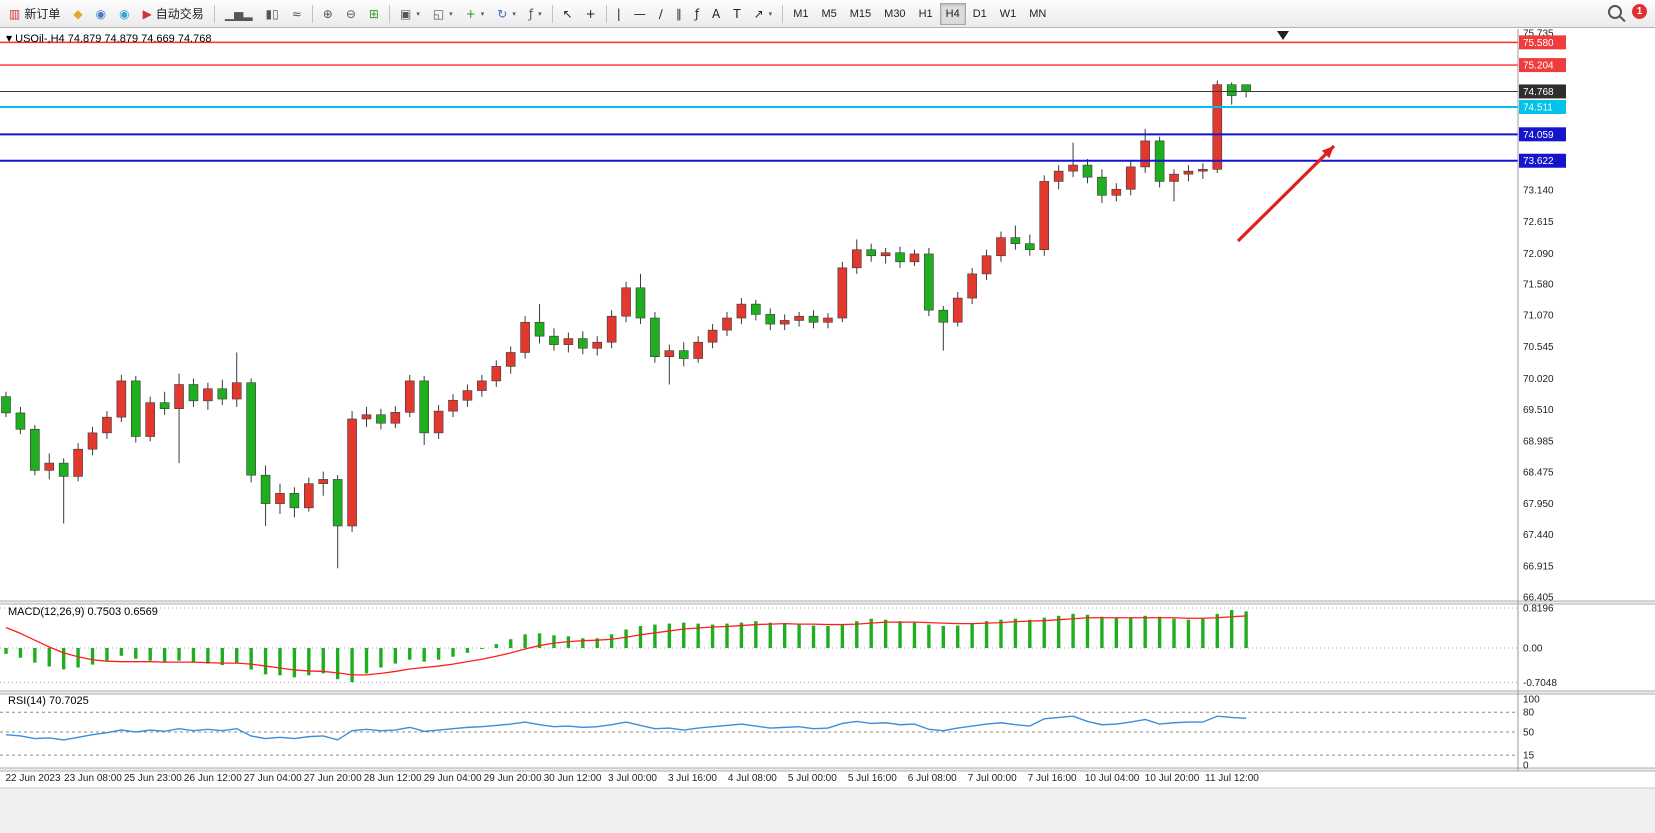 This screenshot has height=833, width=1655. Describe the element at coordinates (1639, 11) in the screenshot. I see `notification-badge: 1` at that location.